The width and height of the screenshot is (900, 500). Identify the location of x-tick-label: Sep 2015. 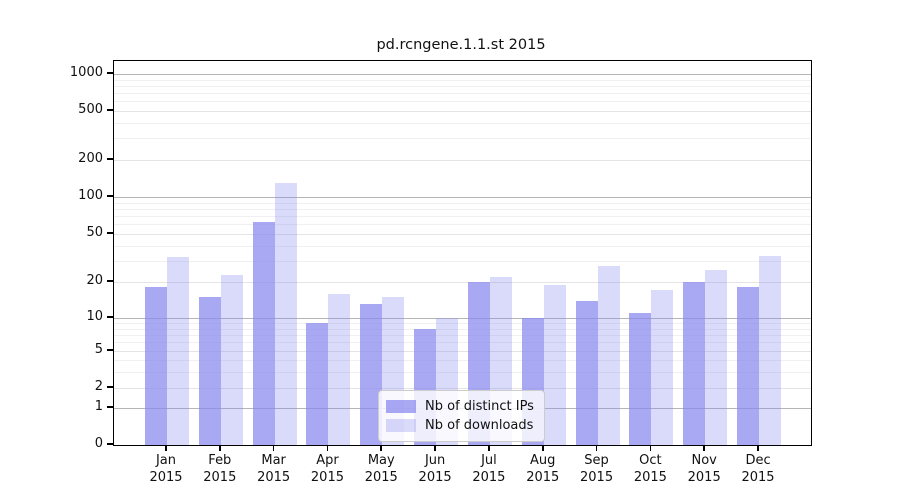
(596, 469).